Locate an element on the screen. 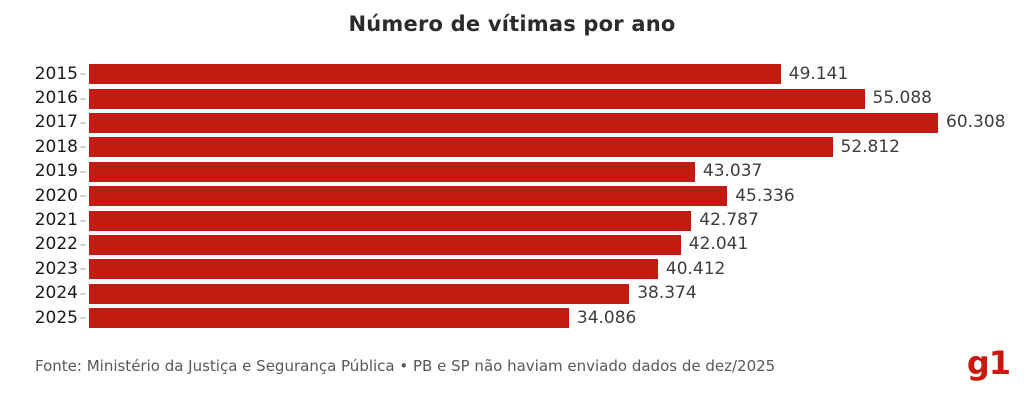  bar-row: 2020 45.336 is located at coordinates (512, 196).